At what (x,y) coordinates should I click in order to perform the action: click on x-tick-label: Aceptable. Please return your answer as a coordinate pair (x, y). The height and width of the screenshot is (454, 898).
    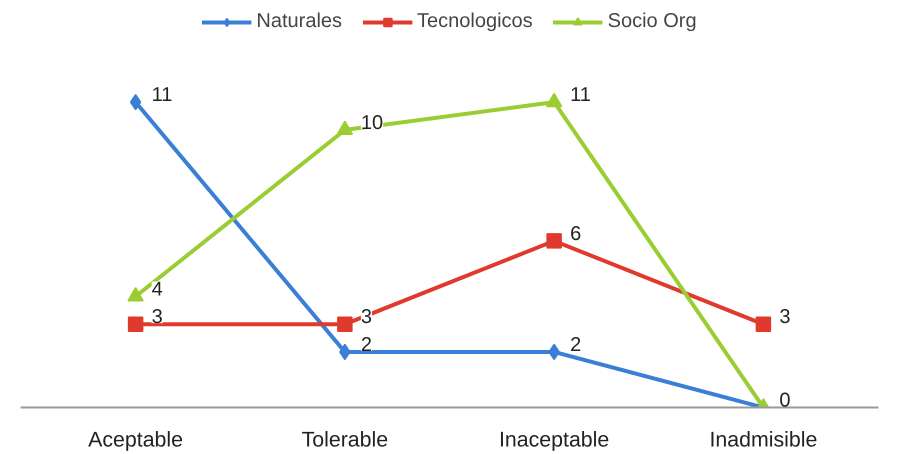
    Looking at the image, I should click on (136, 440).